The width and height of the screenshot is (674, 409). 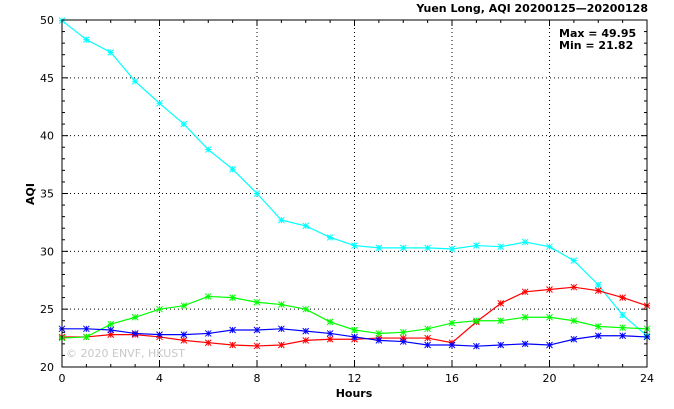 I want to click on x-tick-label: 12, so click(x=355, y=378).